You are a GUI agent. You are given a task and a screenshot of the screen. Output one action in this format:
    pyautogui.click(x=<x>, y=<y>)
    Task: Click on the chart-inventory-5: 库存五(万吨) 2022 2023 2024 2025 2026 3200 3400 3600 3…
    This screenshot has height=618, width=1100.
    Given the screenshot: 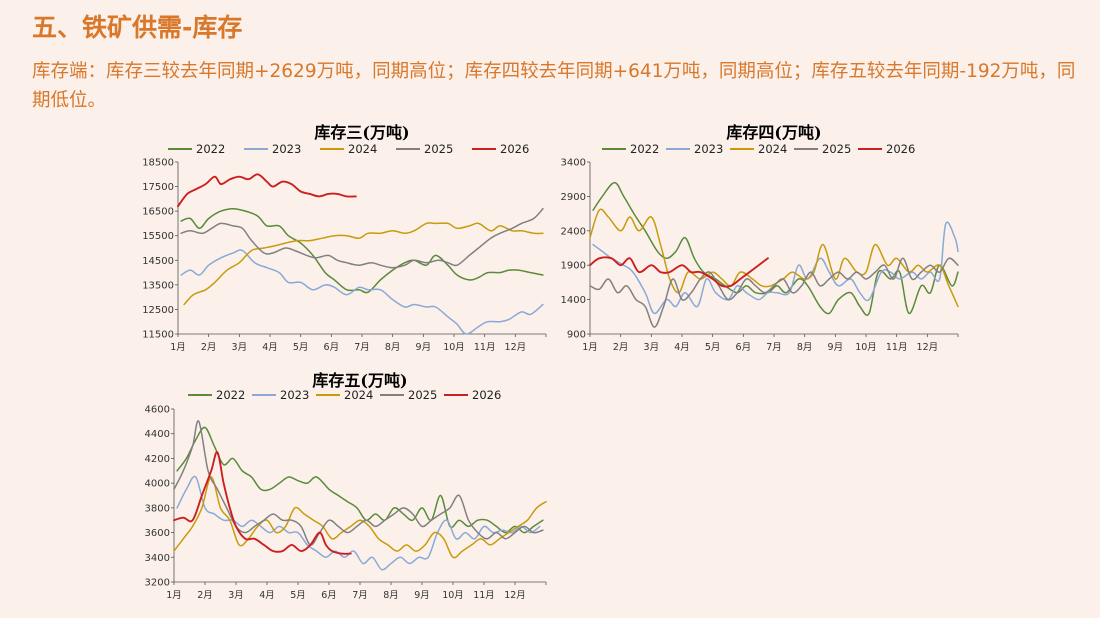 What is the action you would take?
    pyautogui.click(x=346, y=486)
    